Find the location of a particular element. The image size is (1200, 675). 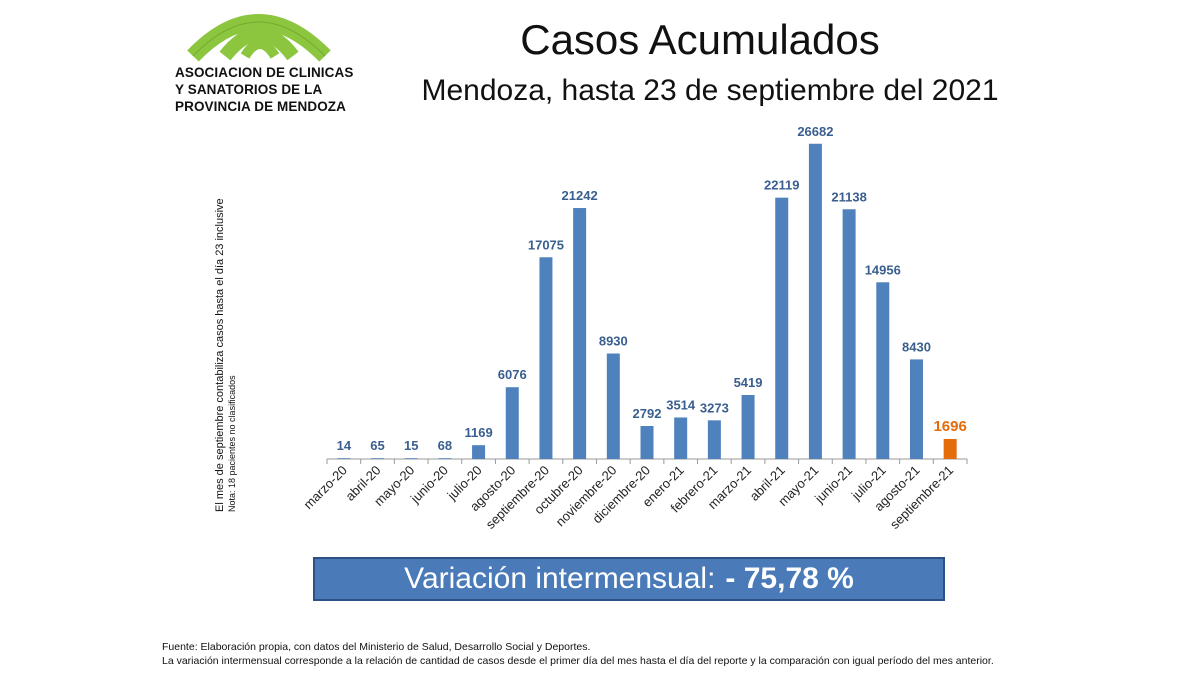

chart-subtitle: Mendoza, hasta 23 de septiembre del 2021 is located at coordinates (710, 90).